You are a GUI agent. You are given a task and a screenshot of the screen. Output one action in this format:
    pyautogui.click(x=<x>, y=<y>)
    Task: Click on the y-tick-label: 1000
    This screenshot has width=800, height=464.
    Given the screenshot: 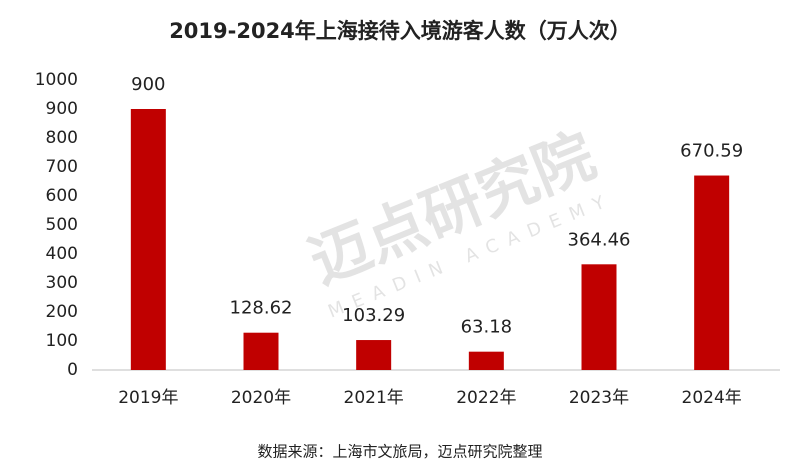 What is the action you would take?
    pyautogui.click(x=56, y=80)
    